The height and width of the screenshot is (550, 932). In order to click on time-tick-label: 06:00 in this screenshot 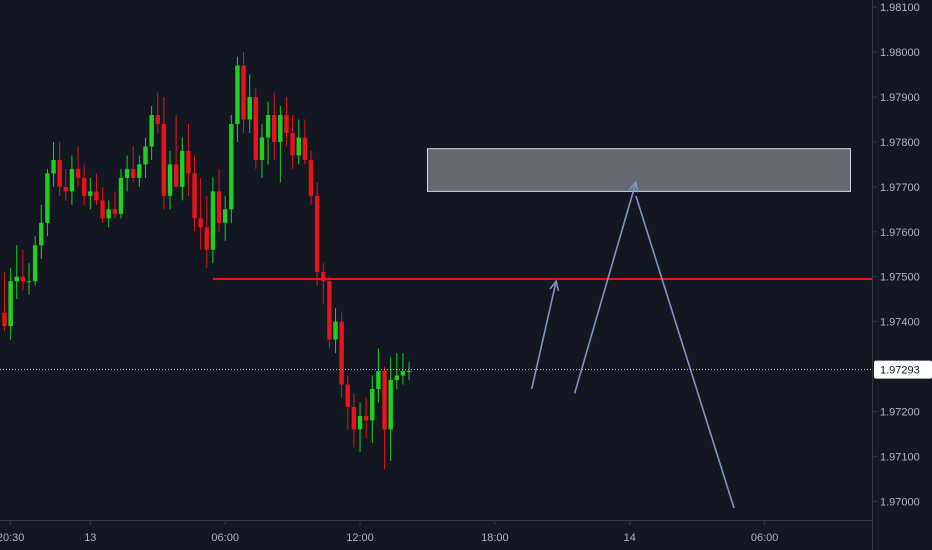, I will do `click(765, 538)`.